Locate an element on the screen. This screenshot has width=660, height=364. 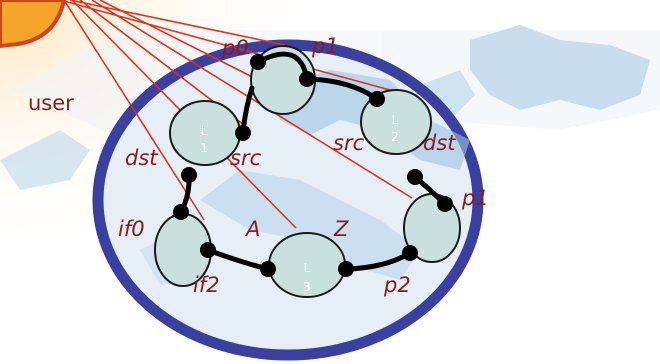
port-label-p2: p2 is located at coordinates (397, 285).